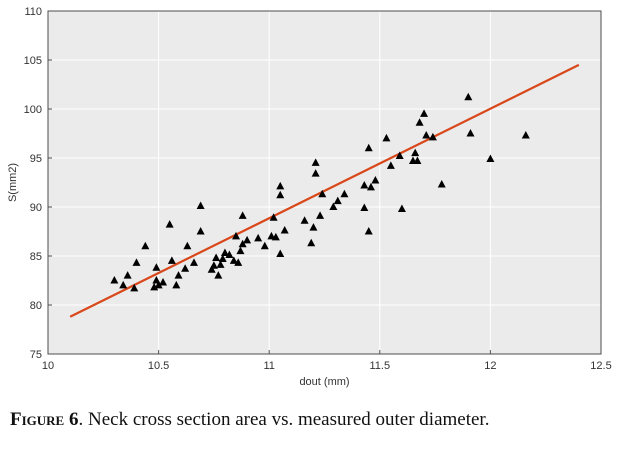 Image resolution: width=620 pixels, height=473 pixels. What do you see at coordinates (44, 419) in the screenshot?
I see `figure-caption-label: Figure 6` at bounding box center [44, 419].